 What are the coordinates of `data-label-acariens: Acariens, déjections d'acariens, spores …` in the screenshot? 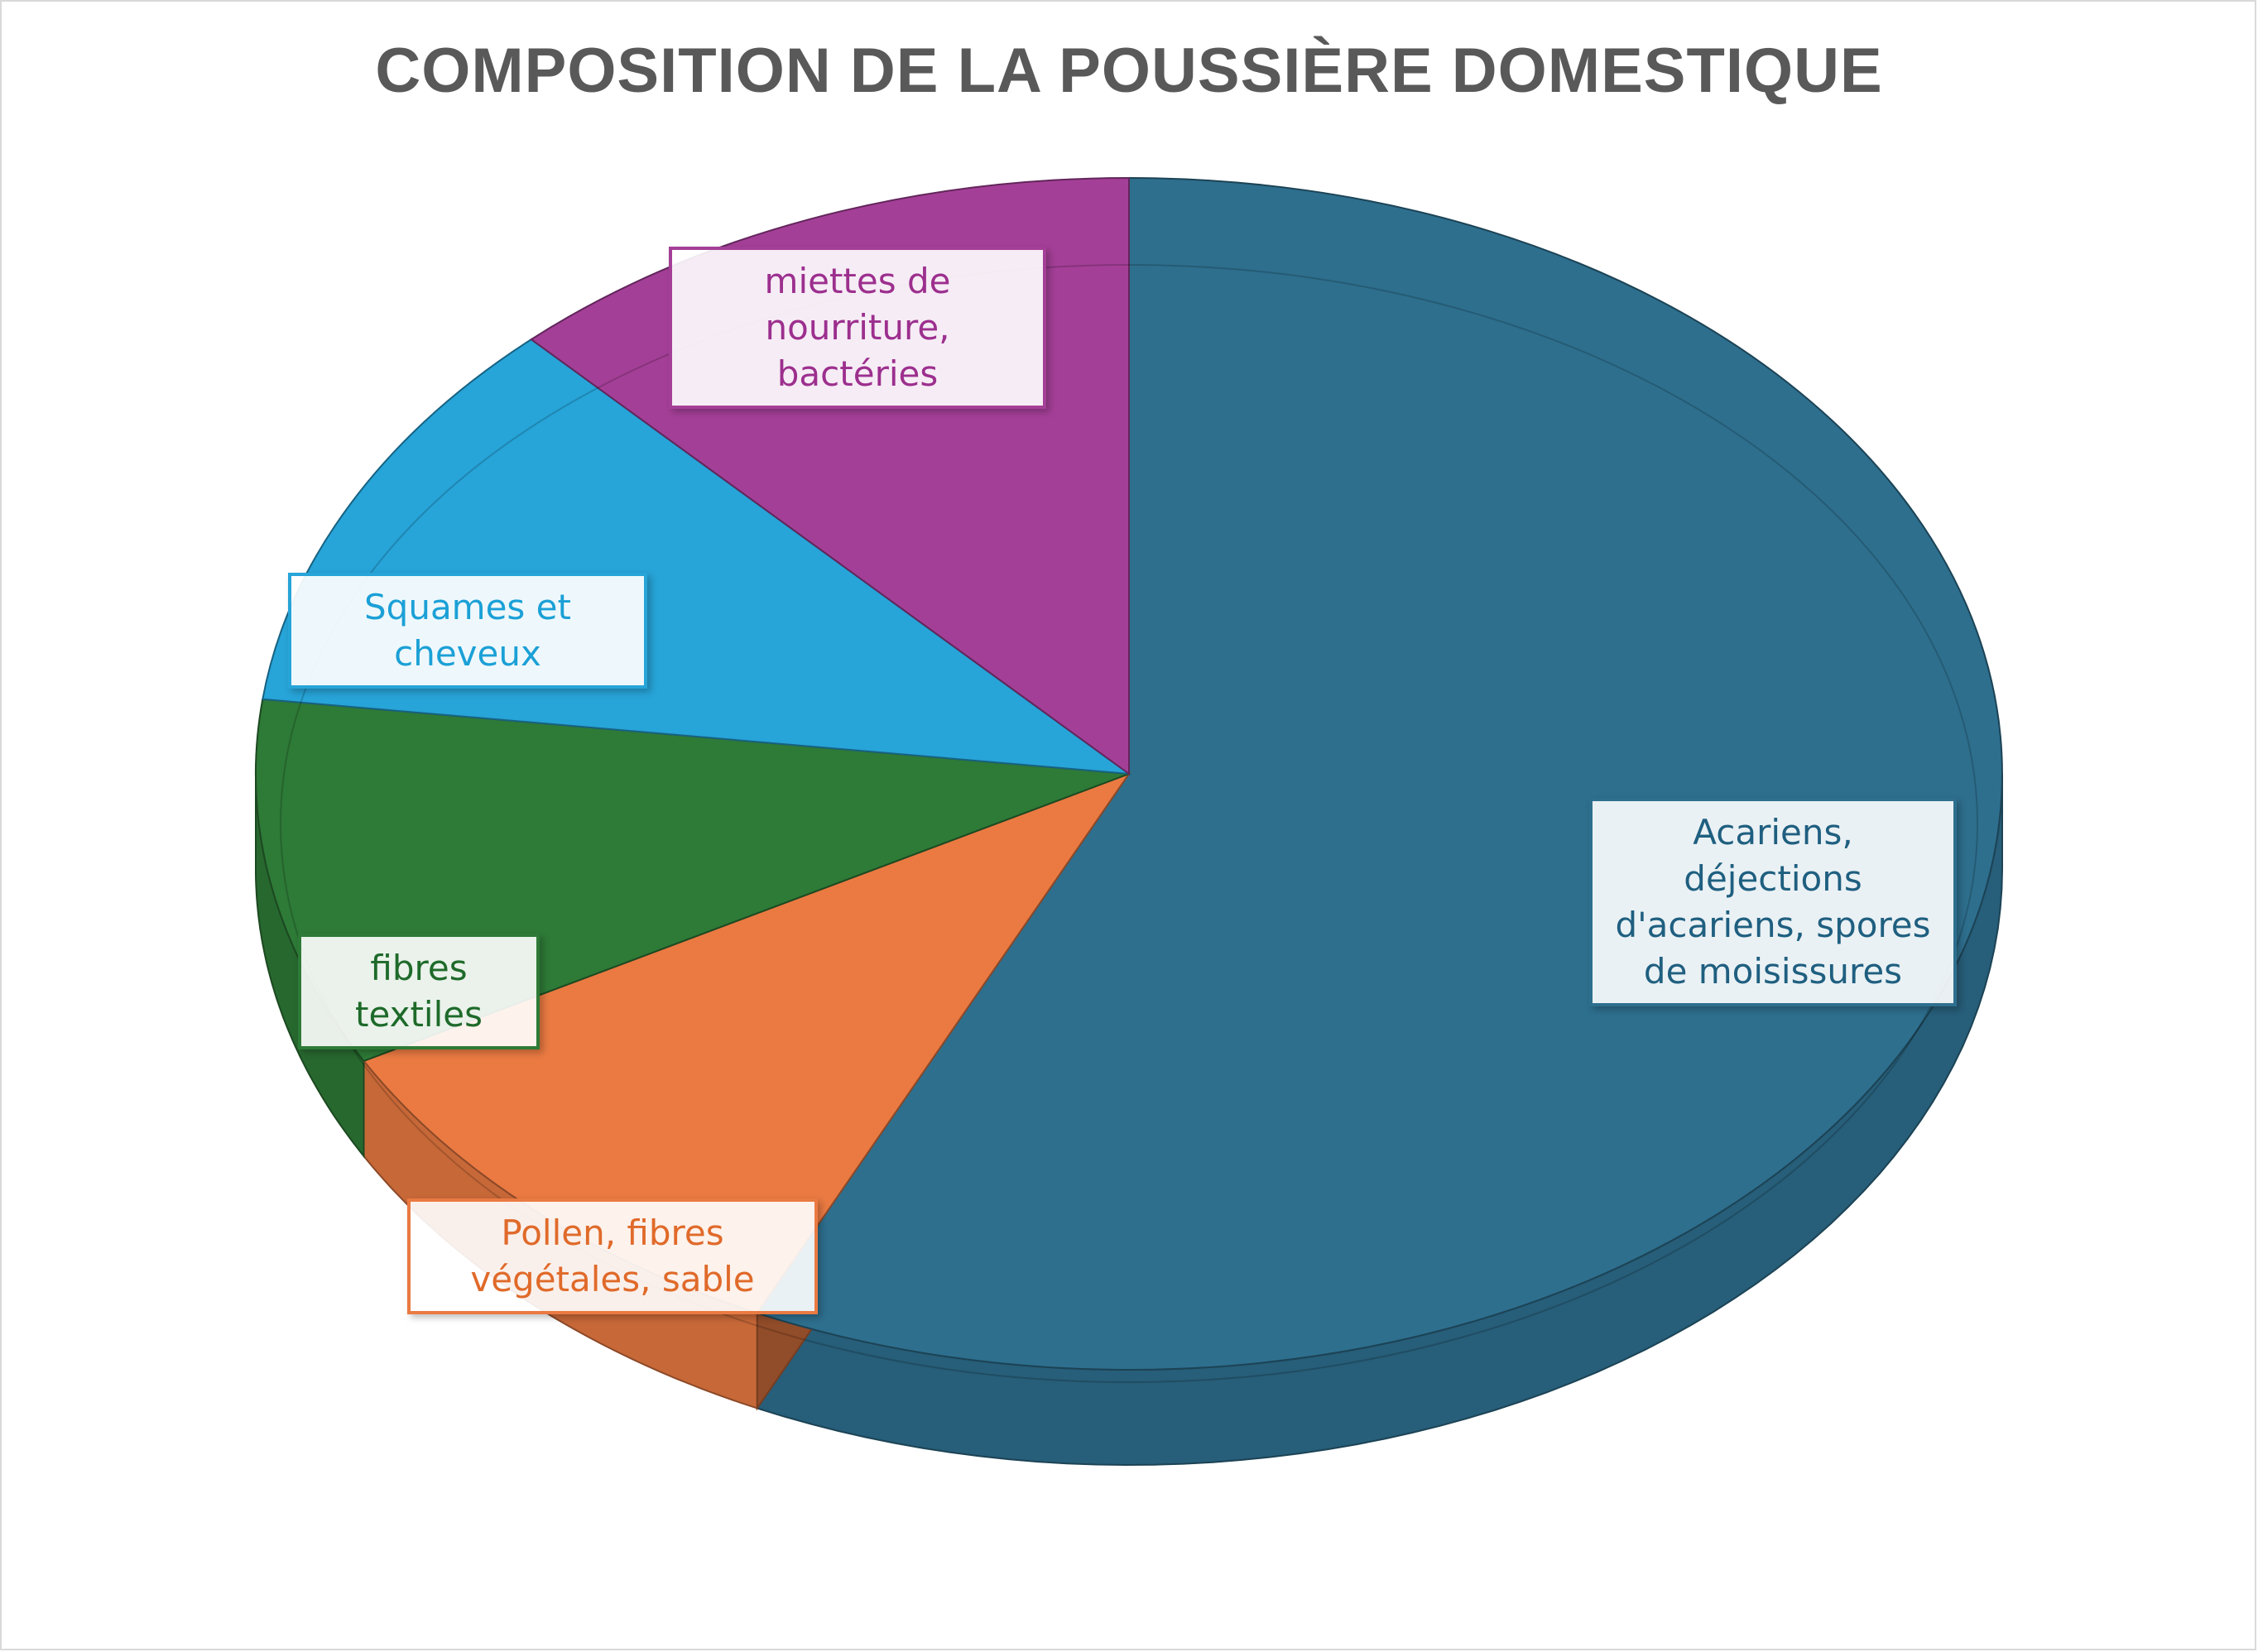 It's located at (1773, 902).